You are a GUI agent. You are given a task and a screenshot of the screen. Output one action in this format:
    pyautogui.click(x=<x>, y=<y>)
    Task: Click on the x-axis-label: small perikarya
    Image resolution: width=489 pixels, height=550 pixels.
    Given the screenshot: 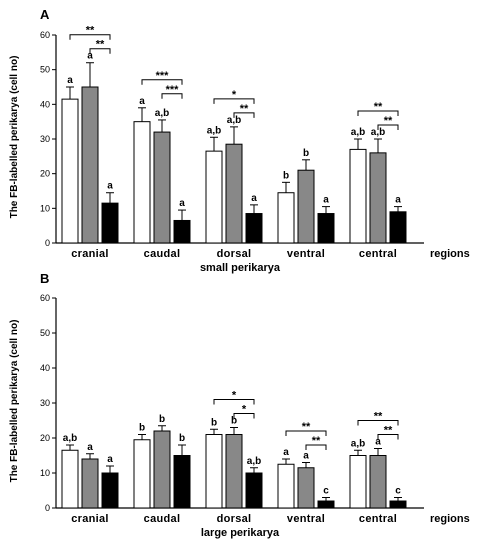 What is the action you would take?
    pyautogui.click(x=240, y=268)
    